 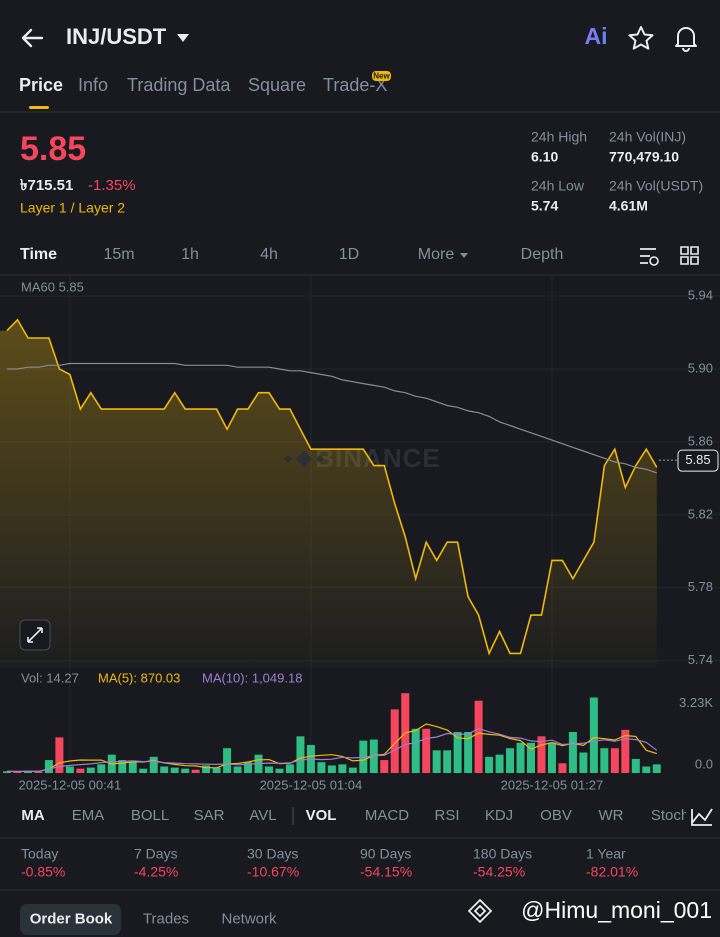 I want to click on y-tick-label: 5.78, so click(x=700, y=586).